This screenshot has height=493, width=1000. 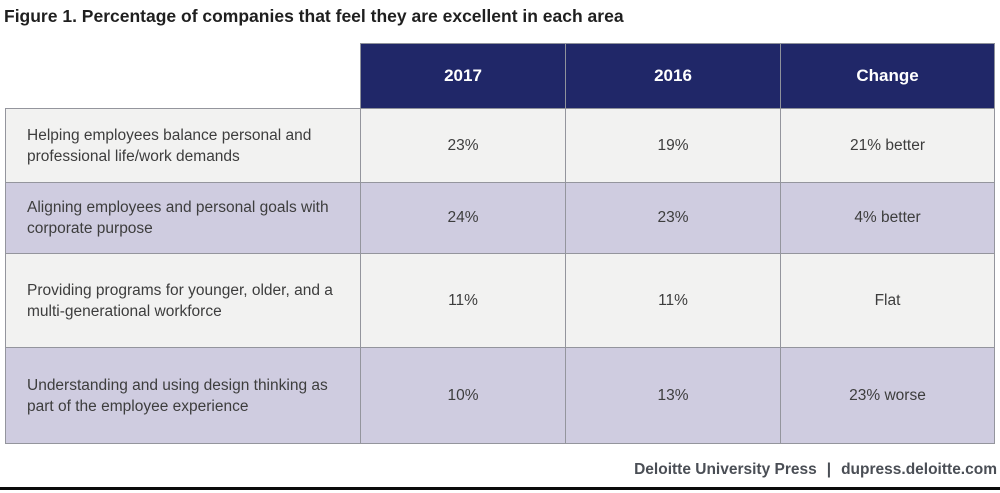 I want to click on cell-change: 21% better, so click(x=887, y=145).